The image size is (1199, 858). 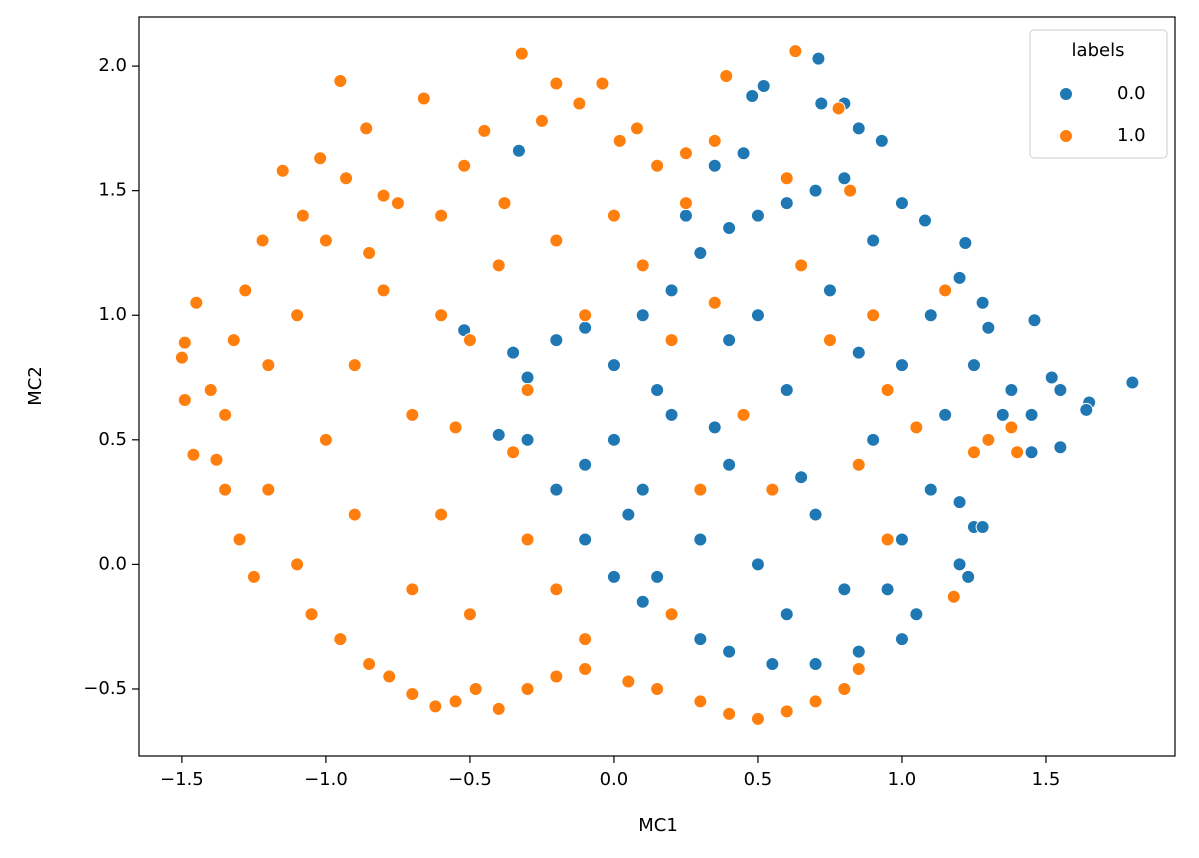 What do you see at coordinates (1066, 136) in the screenshot?
I see `legend-marker` at bounding box center [1066, 136].